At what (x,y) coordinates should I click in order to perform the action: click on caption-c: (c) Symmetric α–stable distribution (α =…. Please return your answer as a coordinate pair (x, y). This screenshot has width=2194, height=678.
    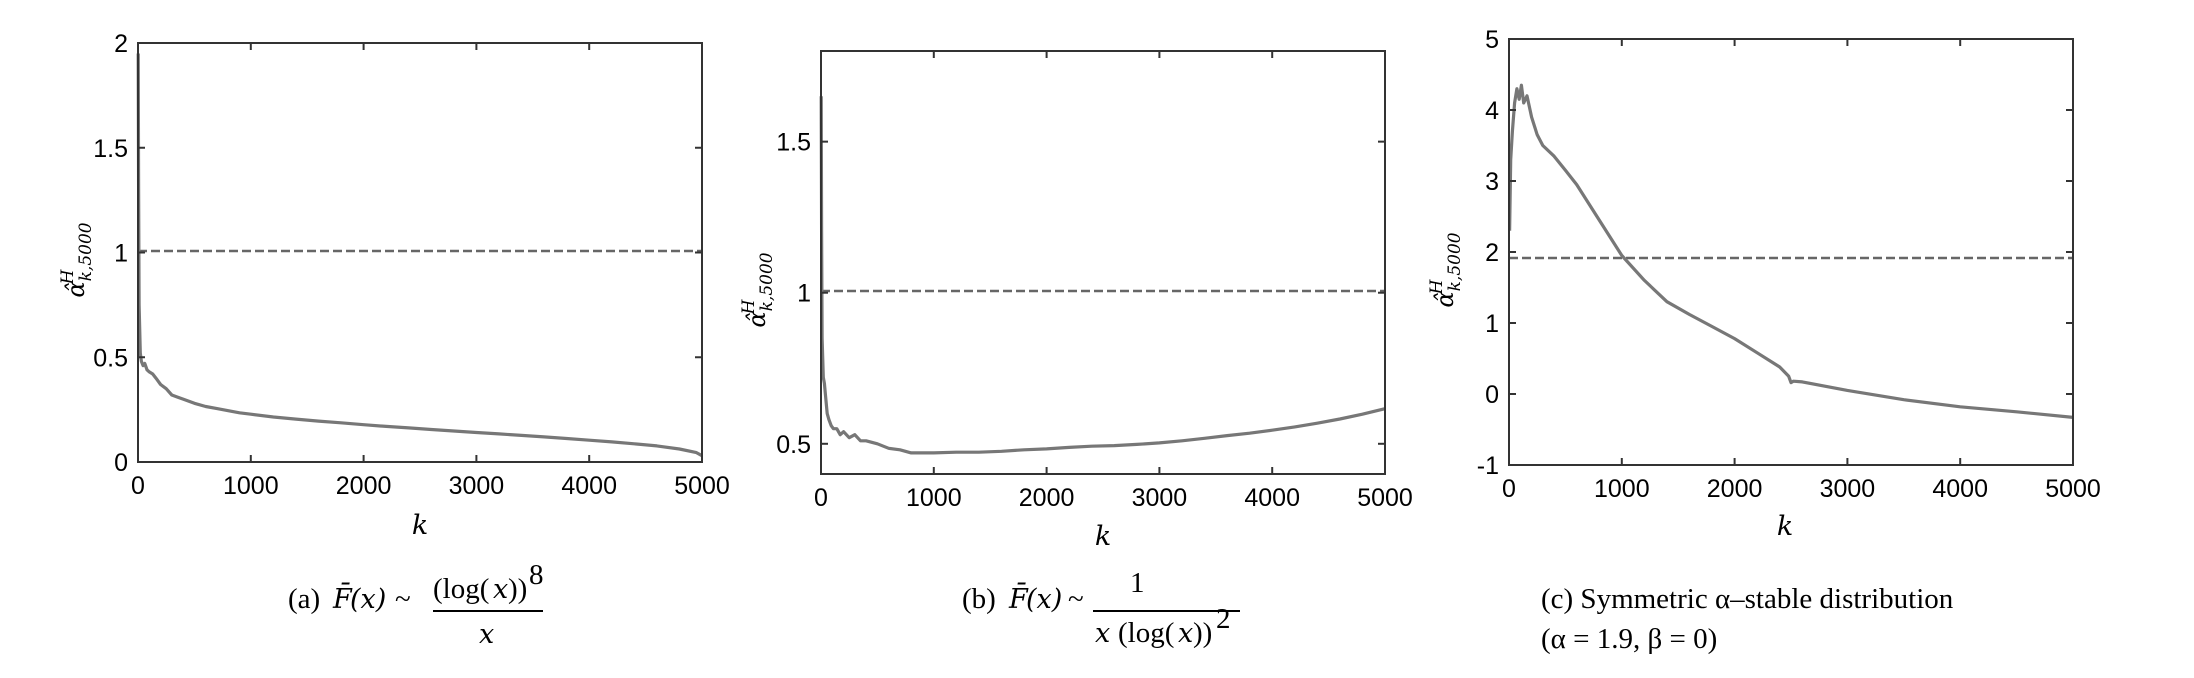
    Looking at the image, I should click on (1747, 619).